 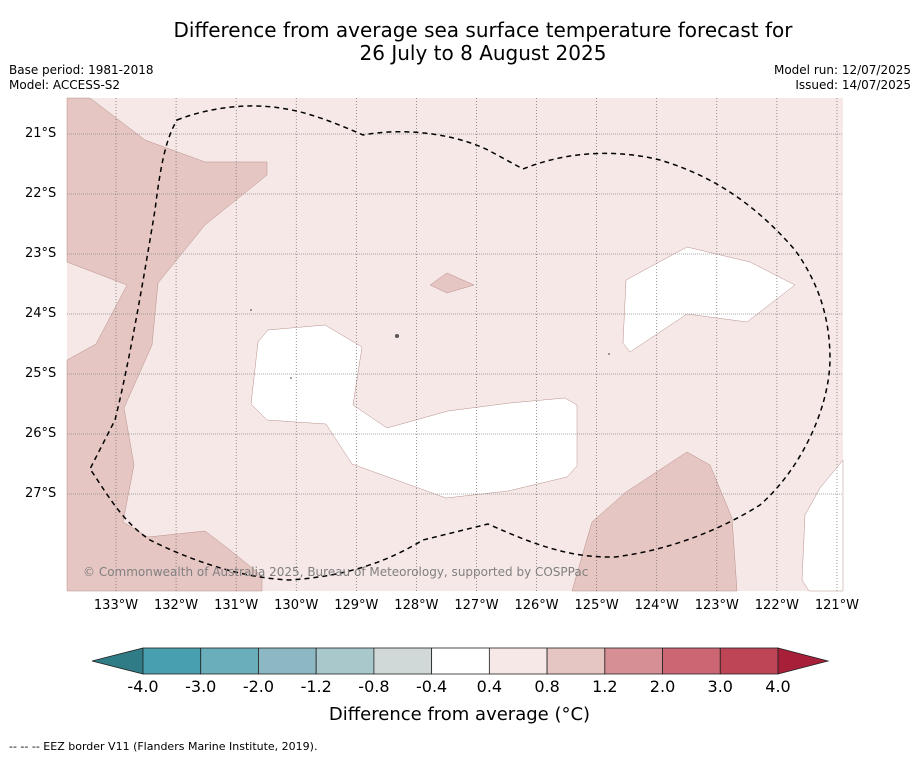 What do you see at coordinates (709, 299) in the screenshot?
I see `neutral-patch-east` at bounding box center [709, 299].